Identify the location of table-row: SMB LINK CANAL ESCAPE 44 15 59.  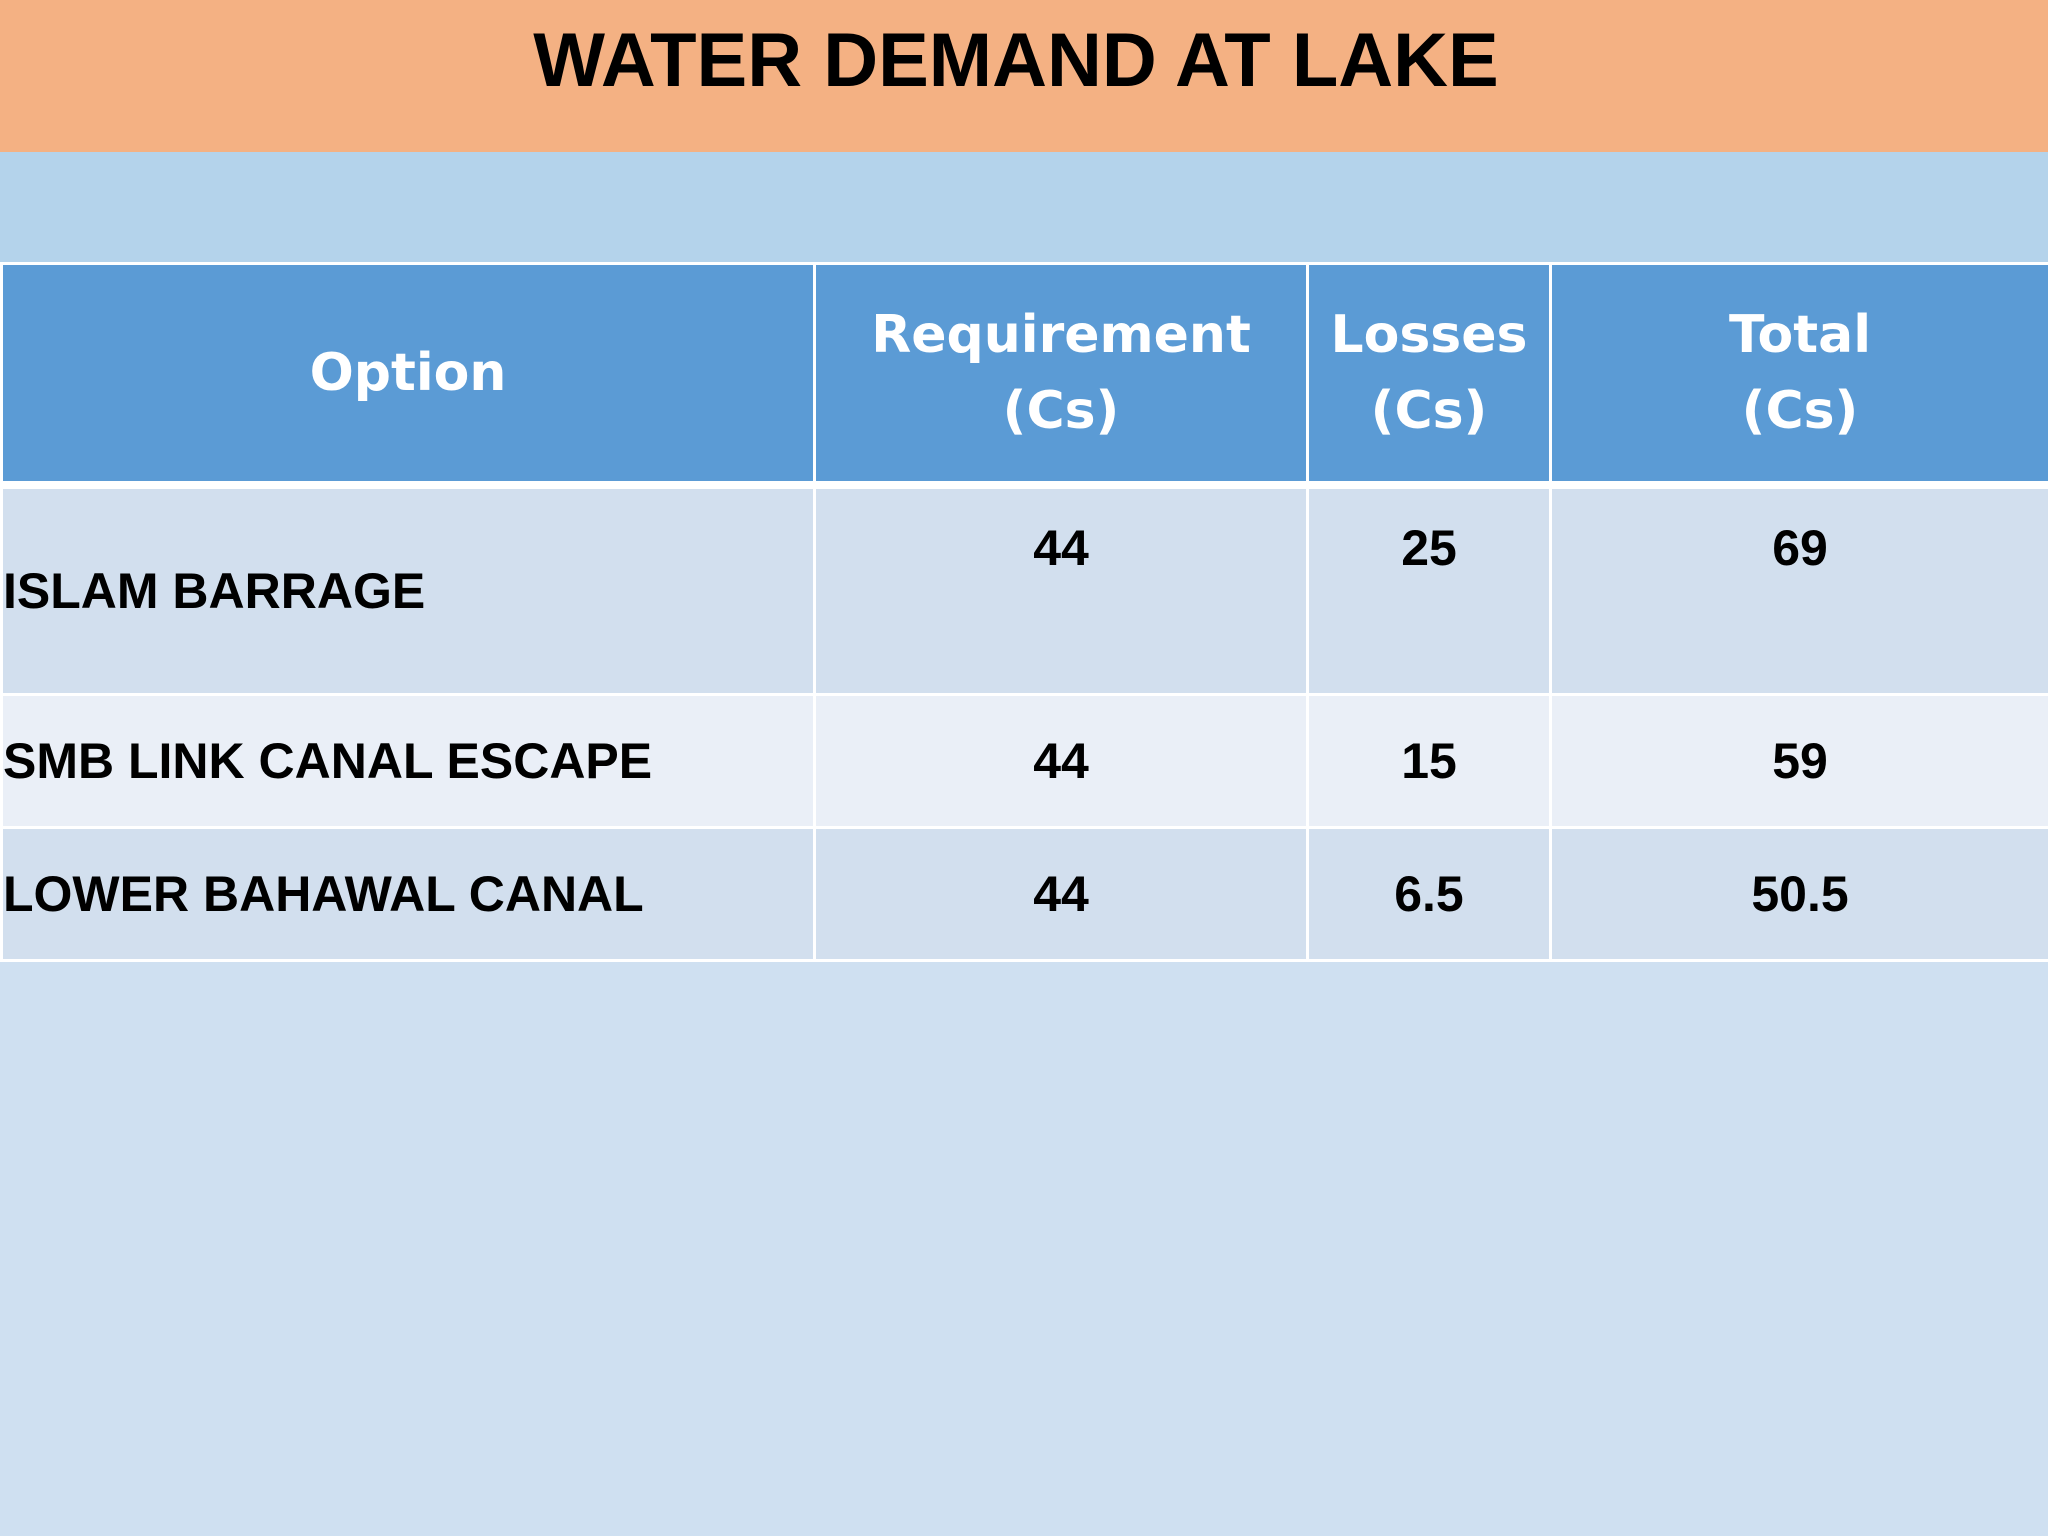
(1024, 761).